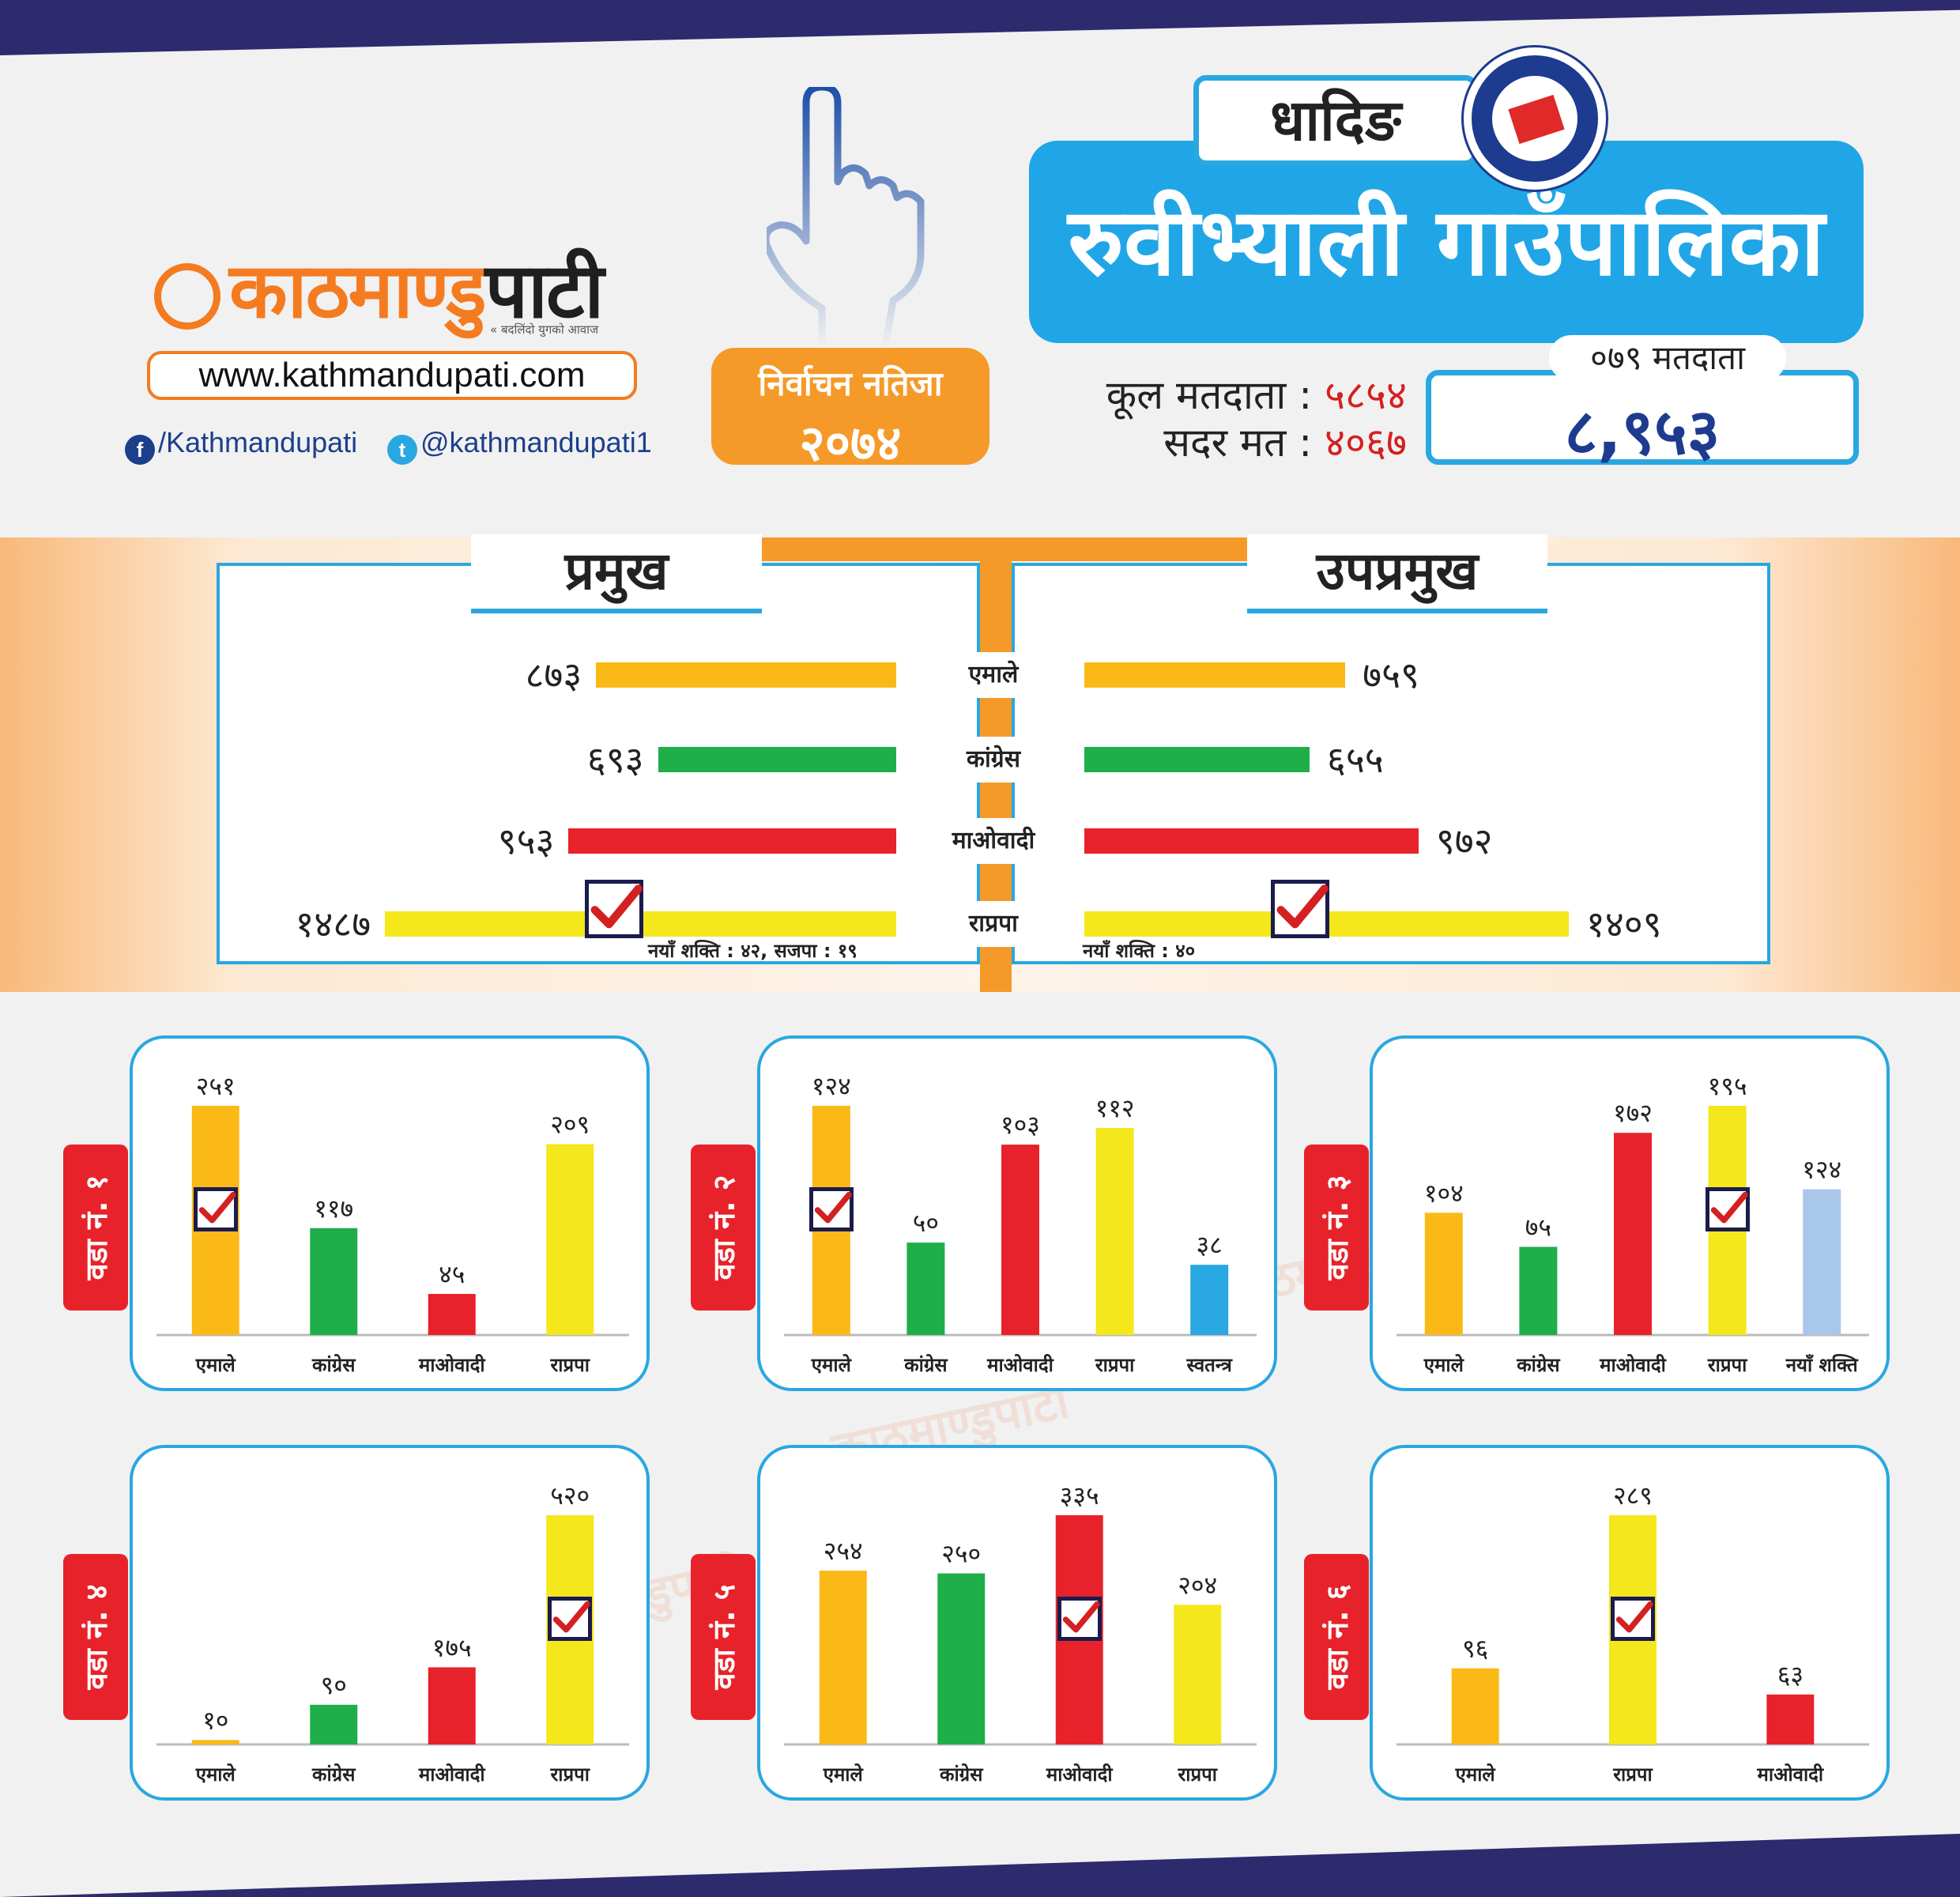 This screenshot has height=1897, width=1960. Describe the element at coordinates (1391, 675) in the screenshot. I see `deputy-value-label: ७५९` at that location.